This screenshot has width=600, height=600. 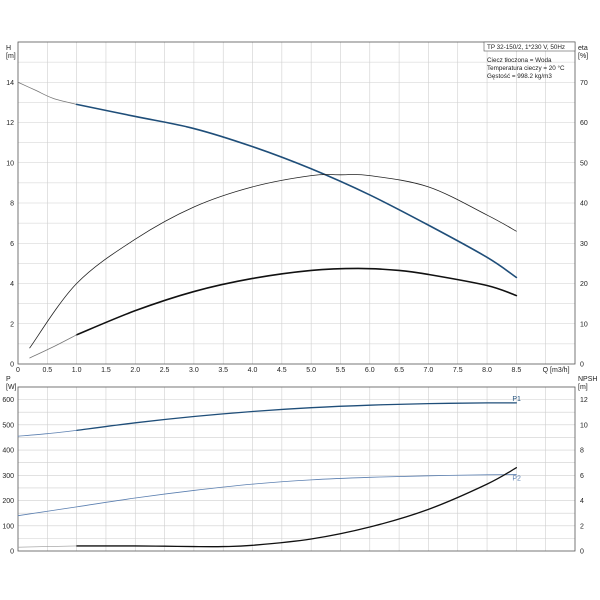 What do you see at coordinates (10, 163) in the screenshot?
I see `top-left-y-tick-label: 10` at bounding box center [10, 163].